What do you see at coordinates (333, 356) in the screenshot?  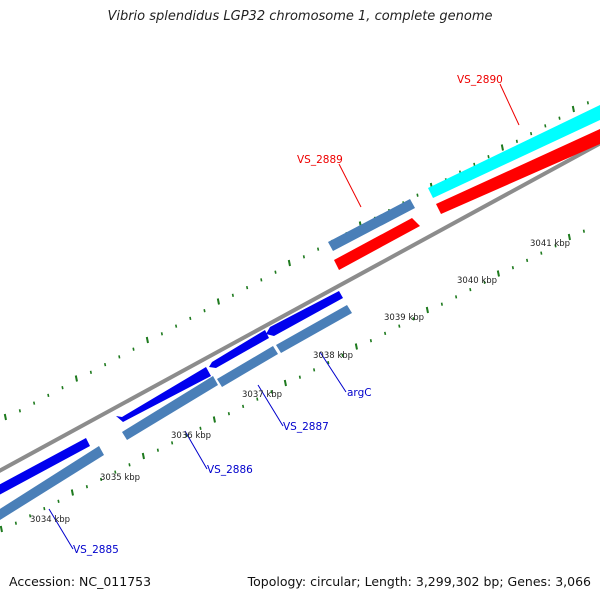 I see `scale-label-3038: 3038 kbp` at bounding box center [333, 356].